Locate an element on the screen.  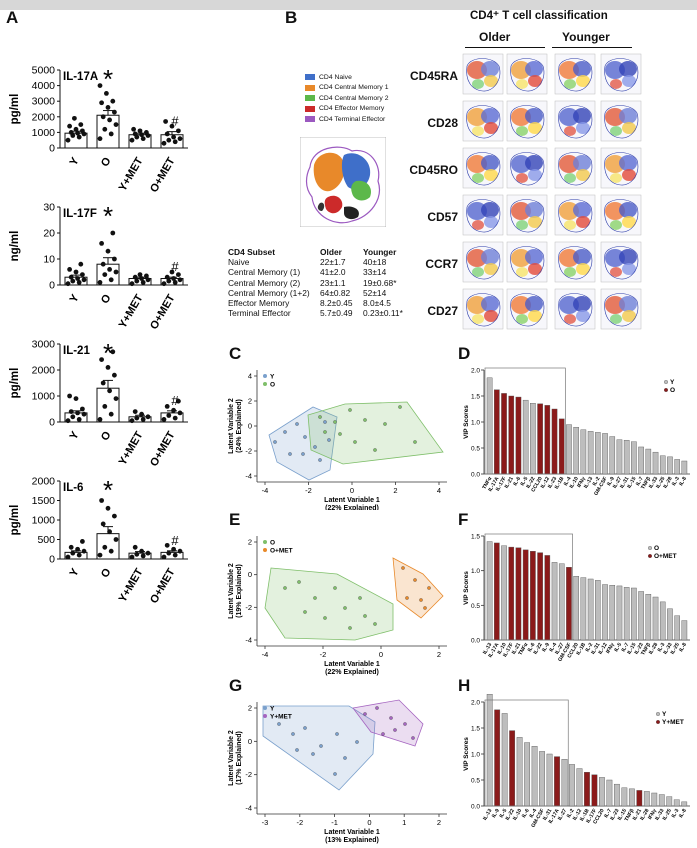
legend-item: CD4 Central Memory 2 is located at coordinates (347, 98).